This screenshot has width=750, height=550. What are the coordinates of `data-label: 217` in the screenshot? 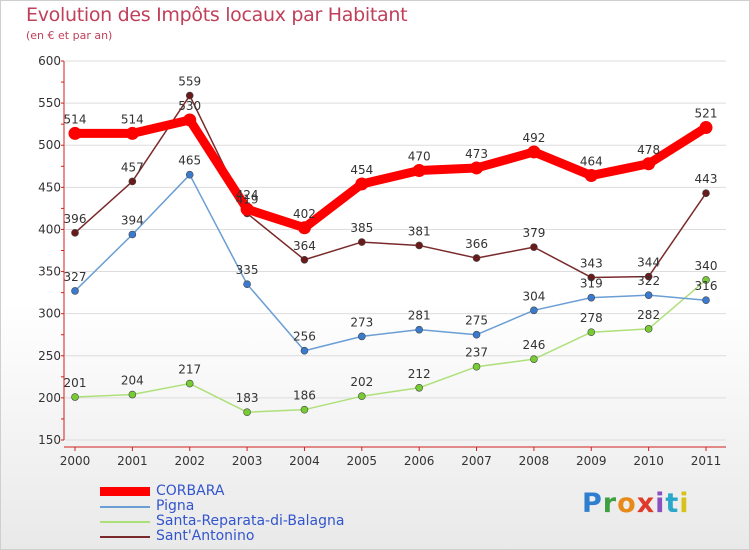 It's located at (189, 370).